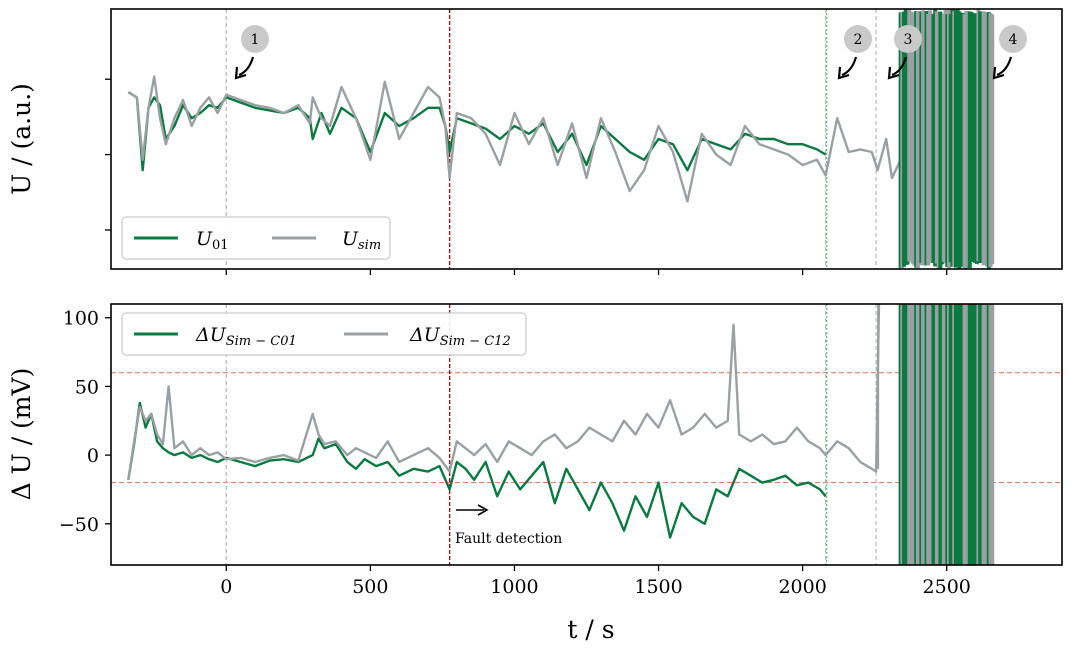  I want to click on marker-number: 3, so click(908, 40).